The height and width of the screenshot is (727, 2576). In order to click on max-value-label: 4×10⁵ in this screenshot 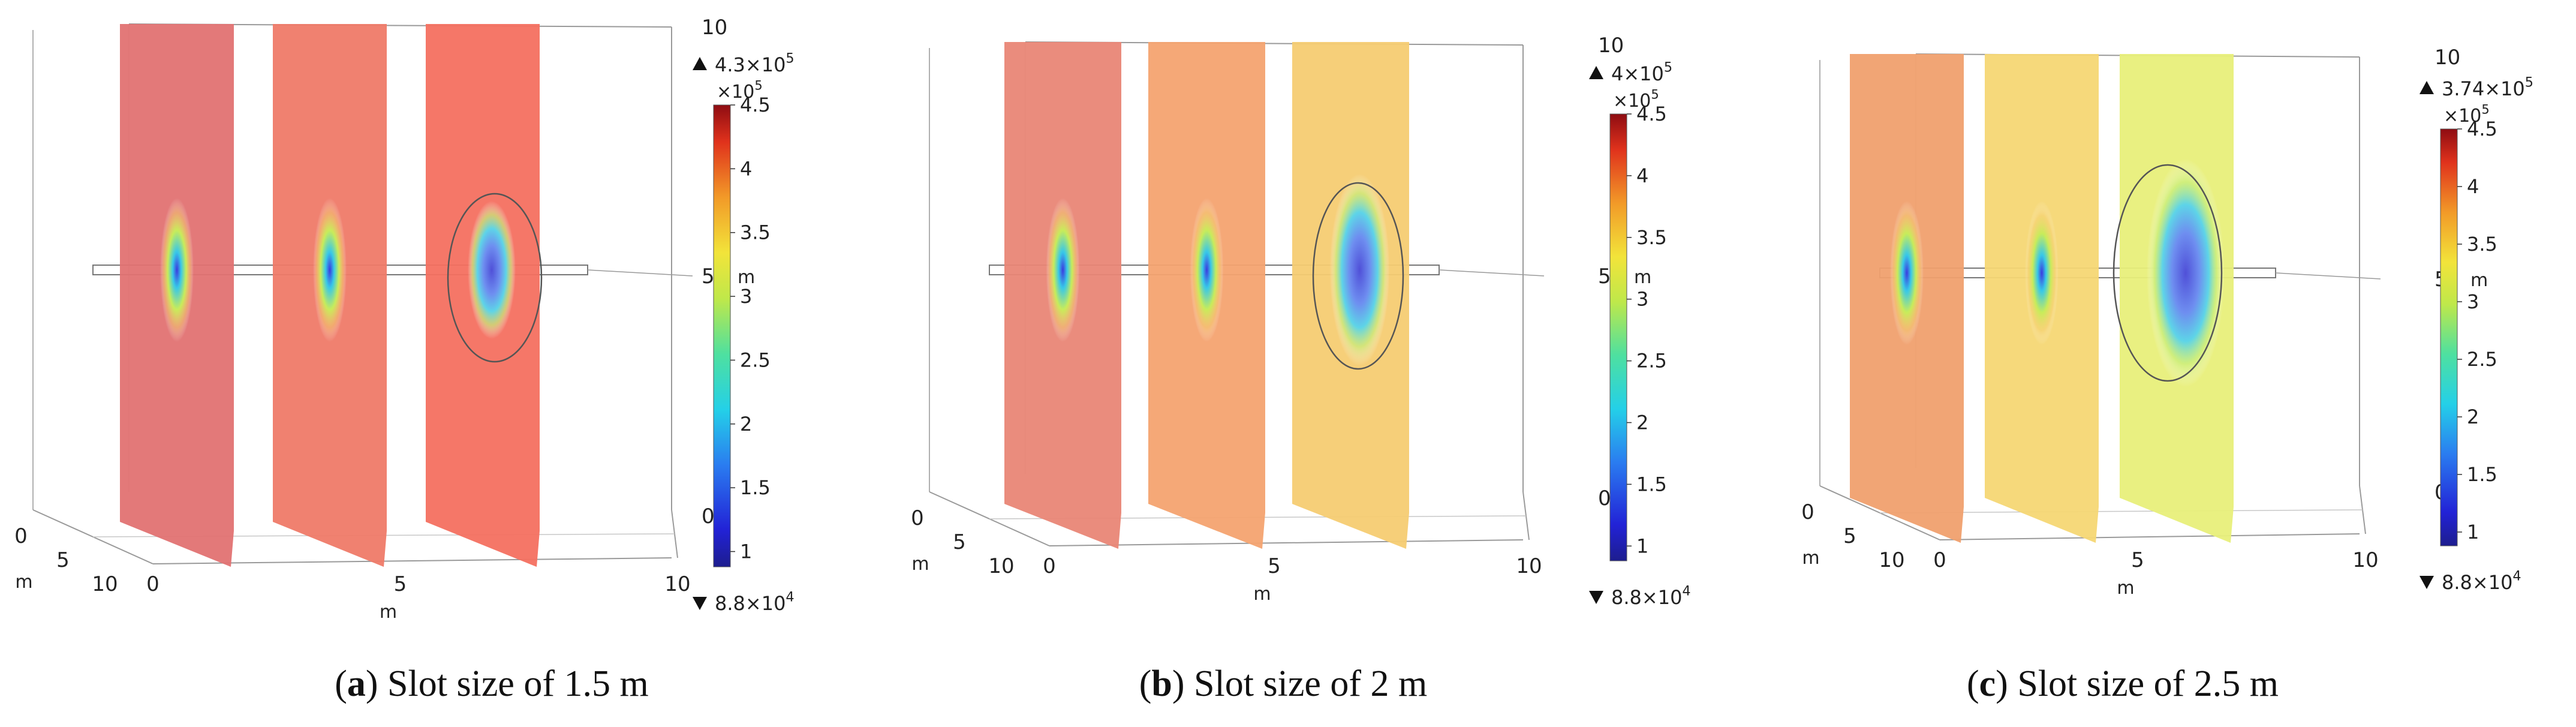, I will do `click(1641, 72)`.